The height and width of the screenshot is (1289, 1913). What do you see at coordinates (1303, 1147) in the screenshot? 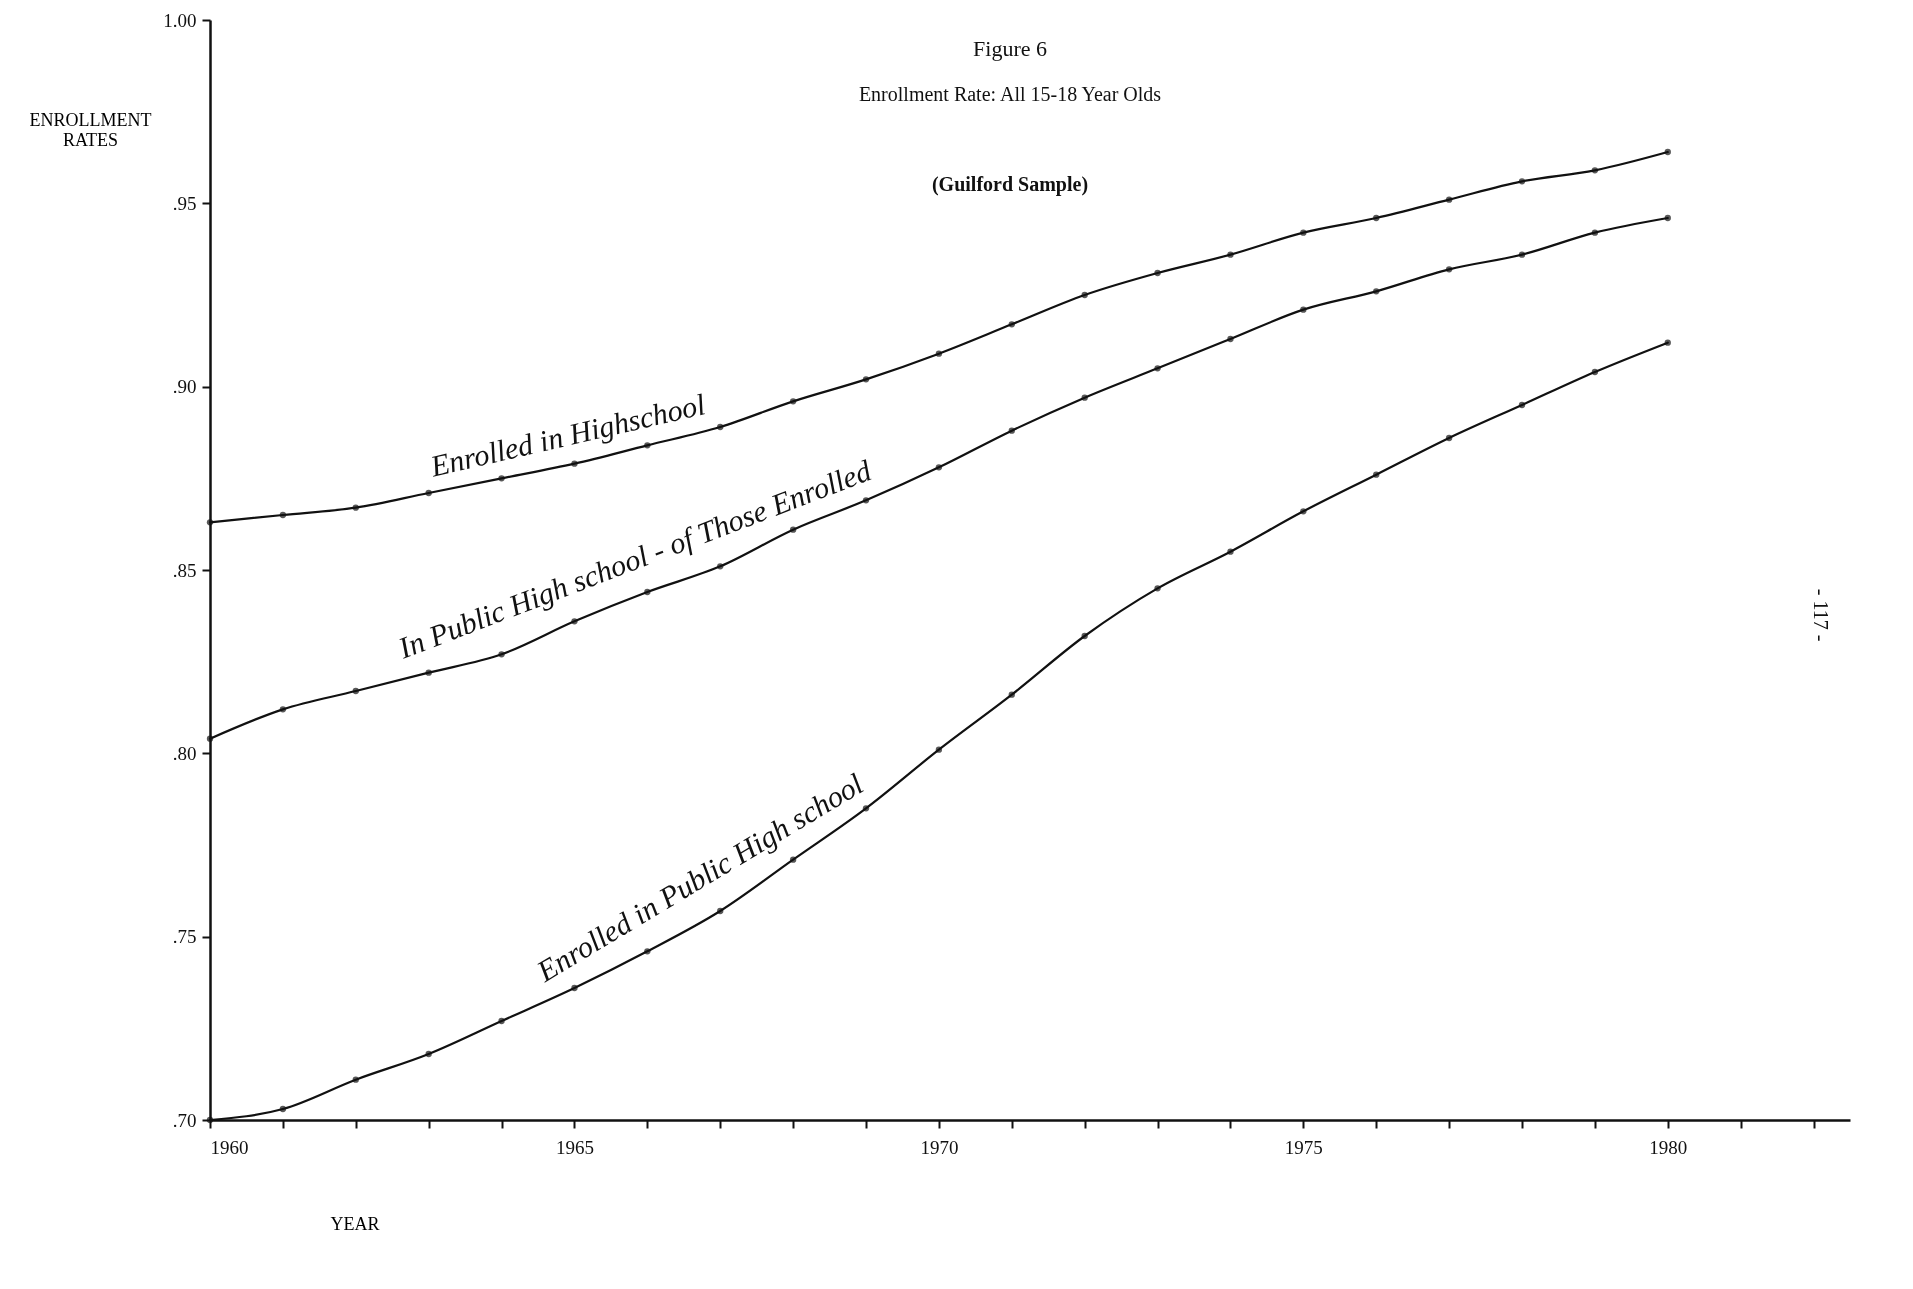
I see `x-tick-label: 1975` at bounding box center [1303, 1147].